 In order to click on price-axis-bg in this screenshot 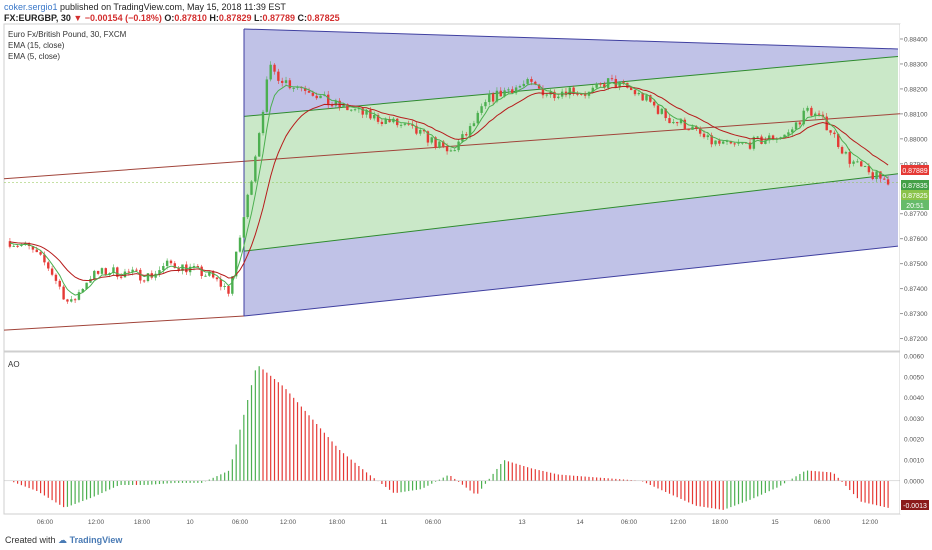, I will do `click(915, 269)`.